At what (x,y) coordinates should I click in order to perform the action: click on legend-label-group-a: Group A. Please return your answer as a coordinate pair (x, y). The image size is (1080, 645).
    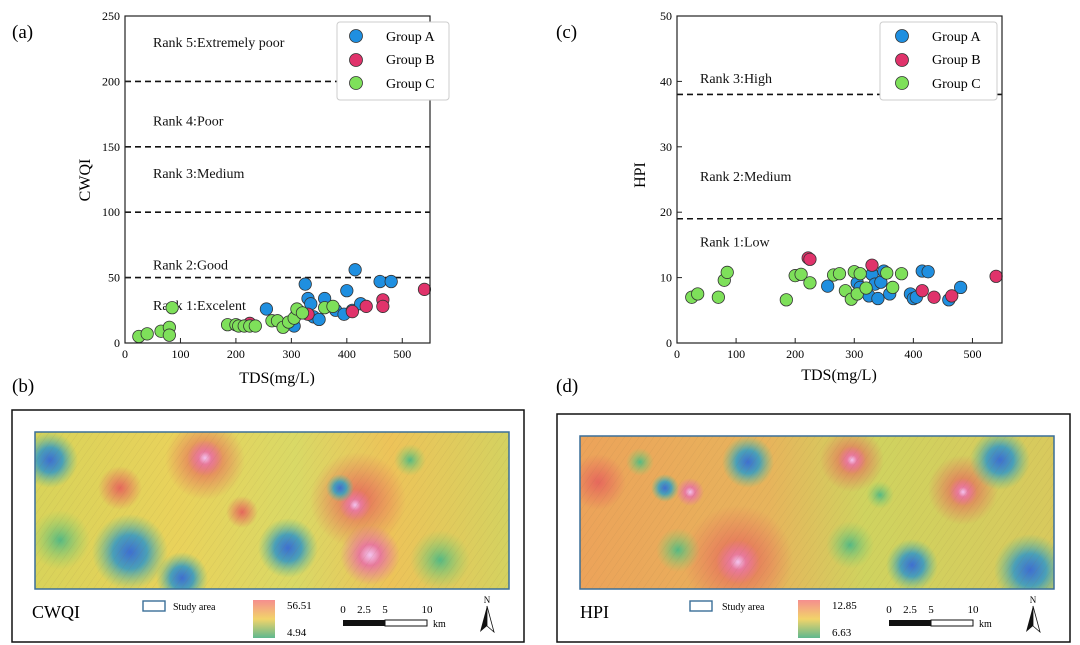
    Looking at the image, I should click on (957, 37).